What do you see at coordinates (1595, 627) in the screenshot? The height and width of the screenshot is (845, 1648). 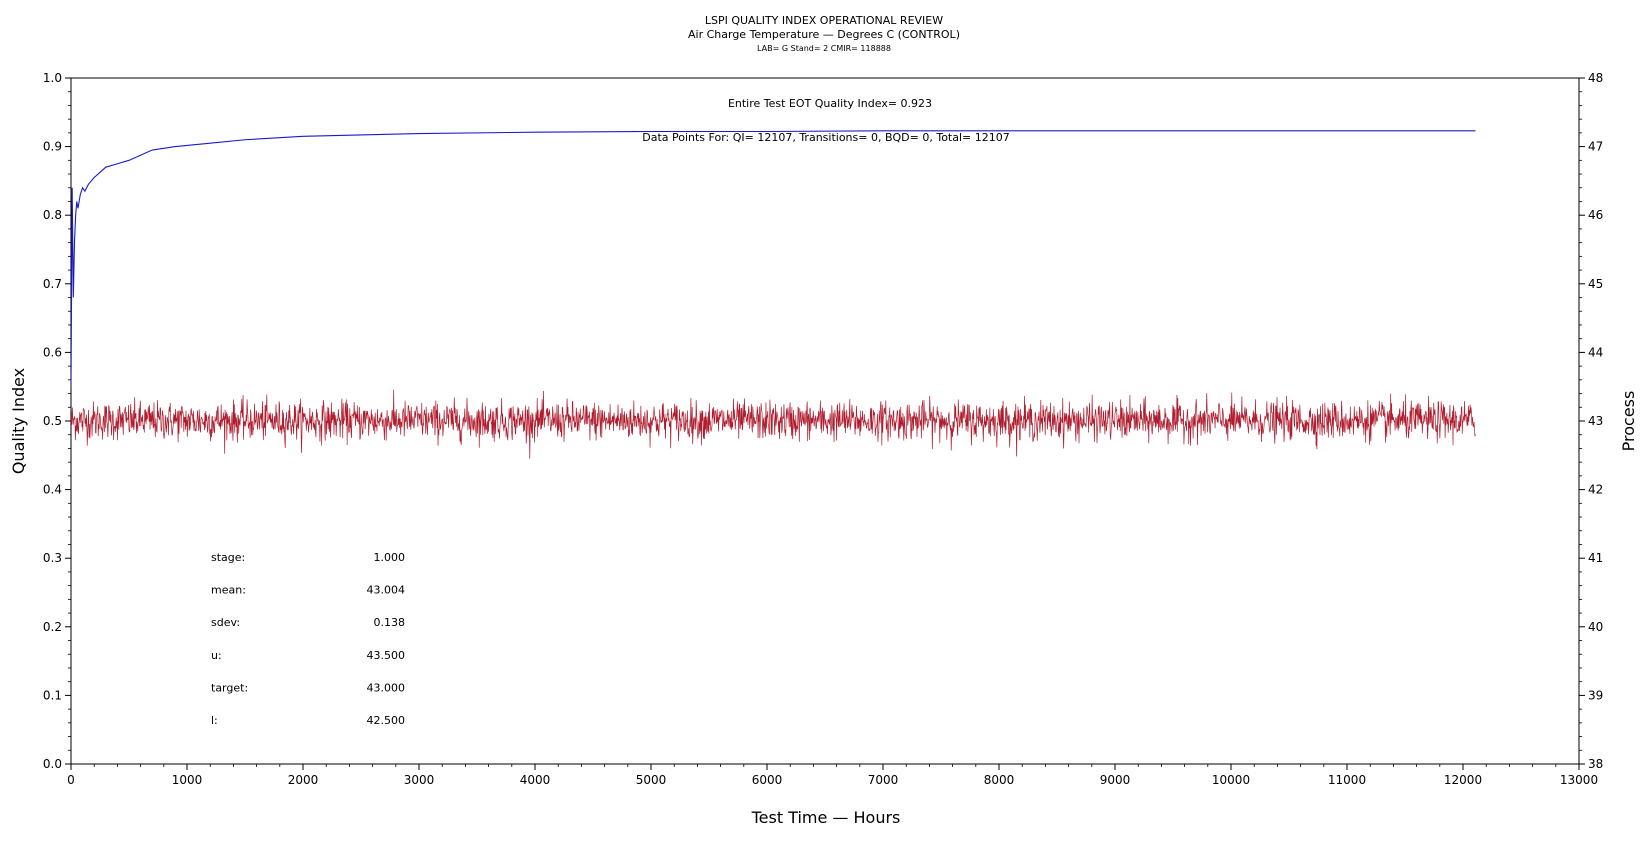 I see `y-right-tick-label: 40` at bounding box center [1595, 627].